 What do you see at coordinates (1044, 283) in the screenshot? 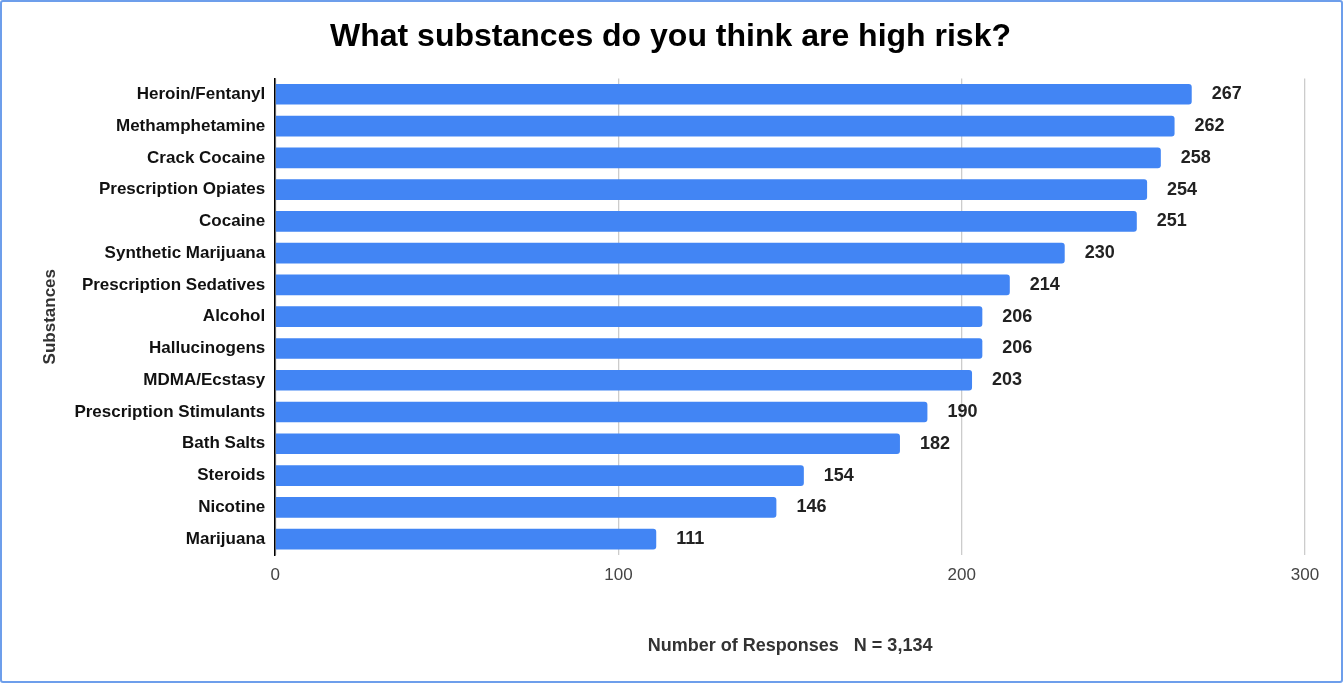
I see `data-label: 214` at bounding box center [1044, 283].